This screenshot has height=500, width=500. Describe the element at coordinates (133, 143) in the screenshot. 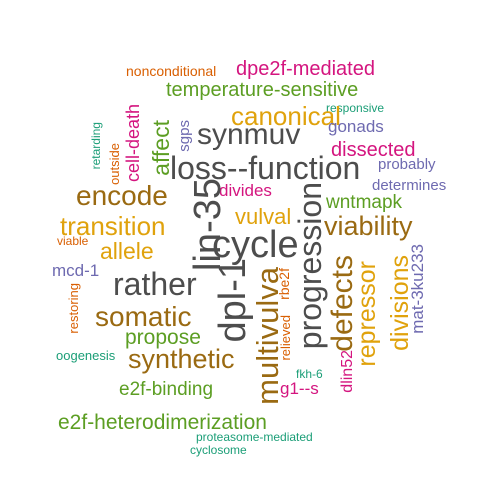

I see `word: cell-death` at that location.